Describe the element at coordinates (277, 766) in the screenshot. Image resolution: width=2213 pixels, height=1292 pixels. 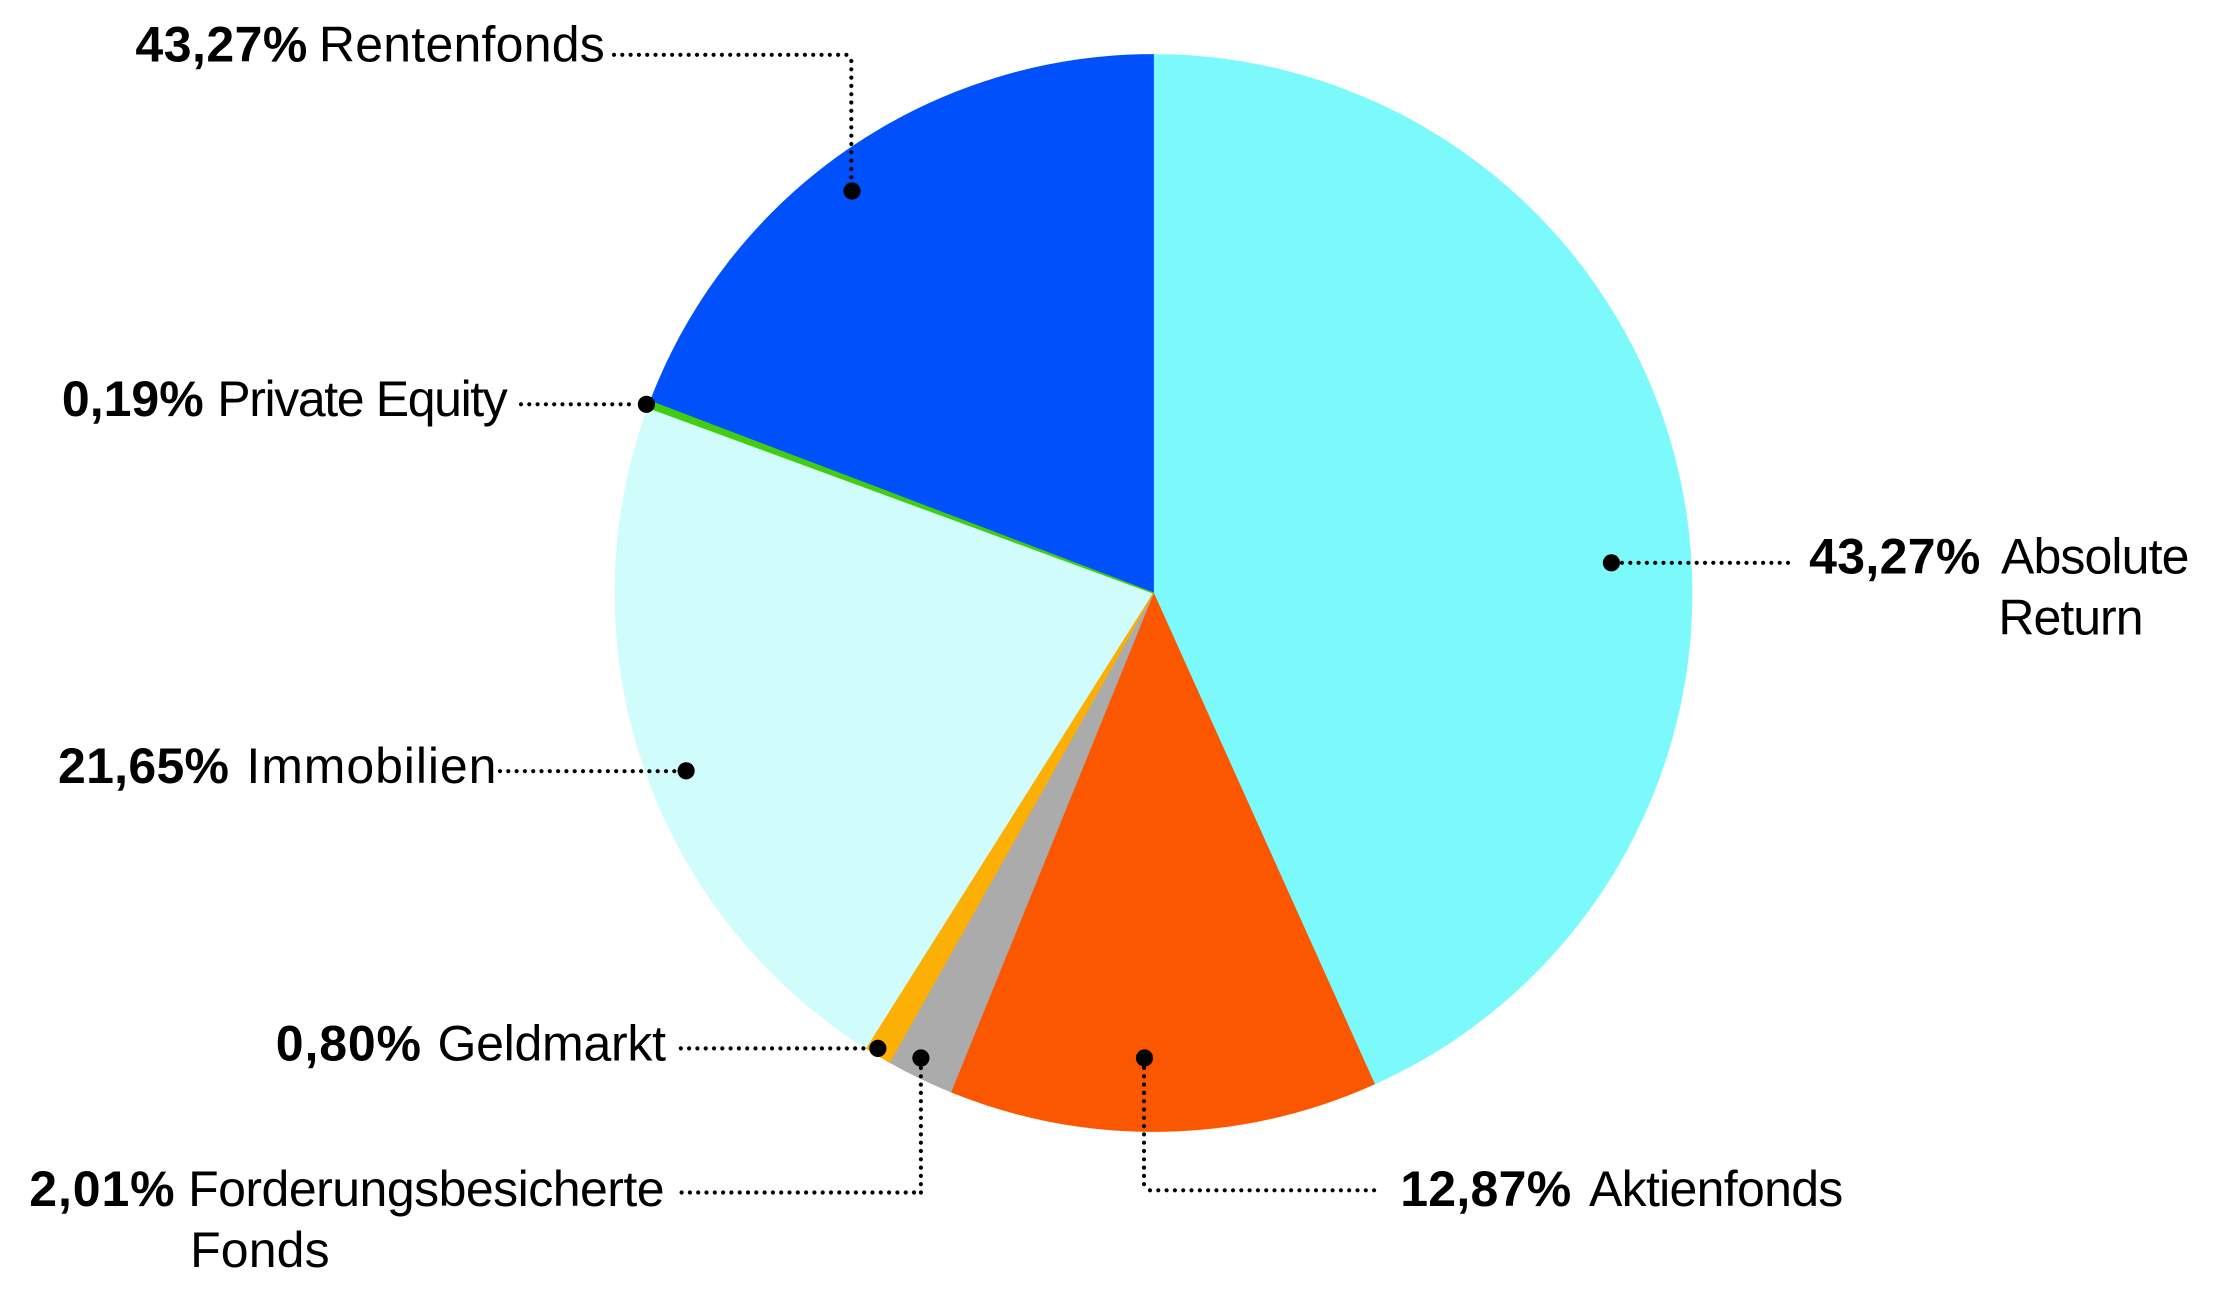
I see `svg-text:21,65%Immobilien: 21,65% Immobilien` at that location.